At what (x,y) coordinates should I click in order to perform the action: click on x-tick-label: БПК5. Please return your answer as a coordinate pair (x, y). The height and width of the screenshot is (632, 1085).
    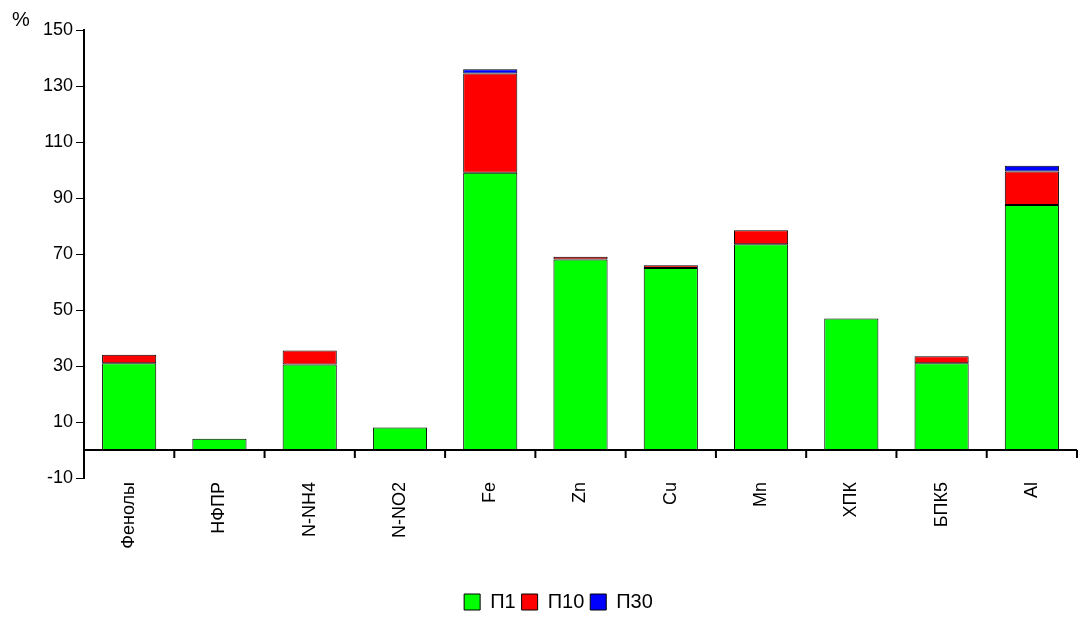
    Looking at the image, I should click on (940, 505).